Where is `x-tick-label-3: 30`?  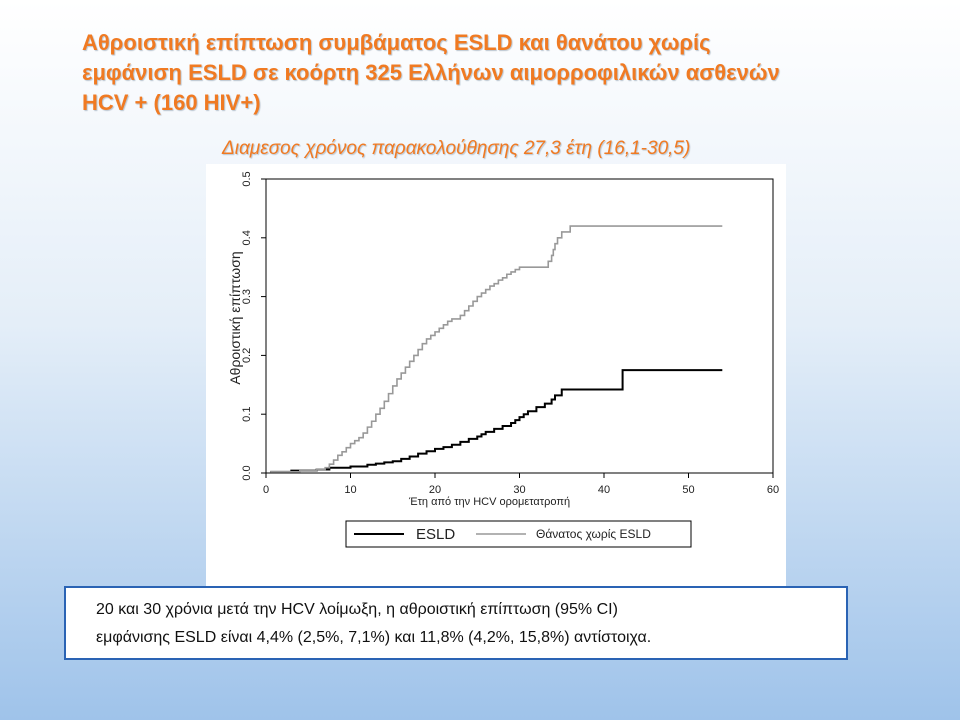 x-tick-label-3: 30 is located at coordinates (519, 490).